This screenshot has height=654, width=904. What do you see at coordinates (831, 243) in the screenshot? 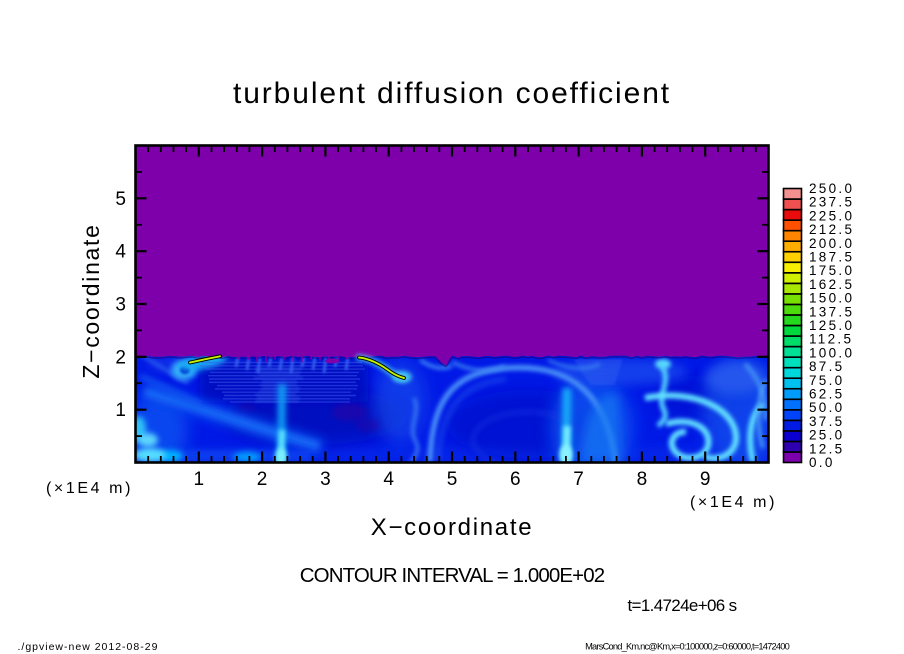
I see `svg-text: 200.0` at bounding box center [831, 243].